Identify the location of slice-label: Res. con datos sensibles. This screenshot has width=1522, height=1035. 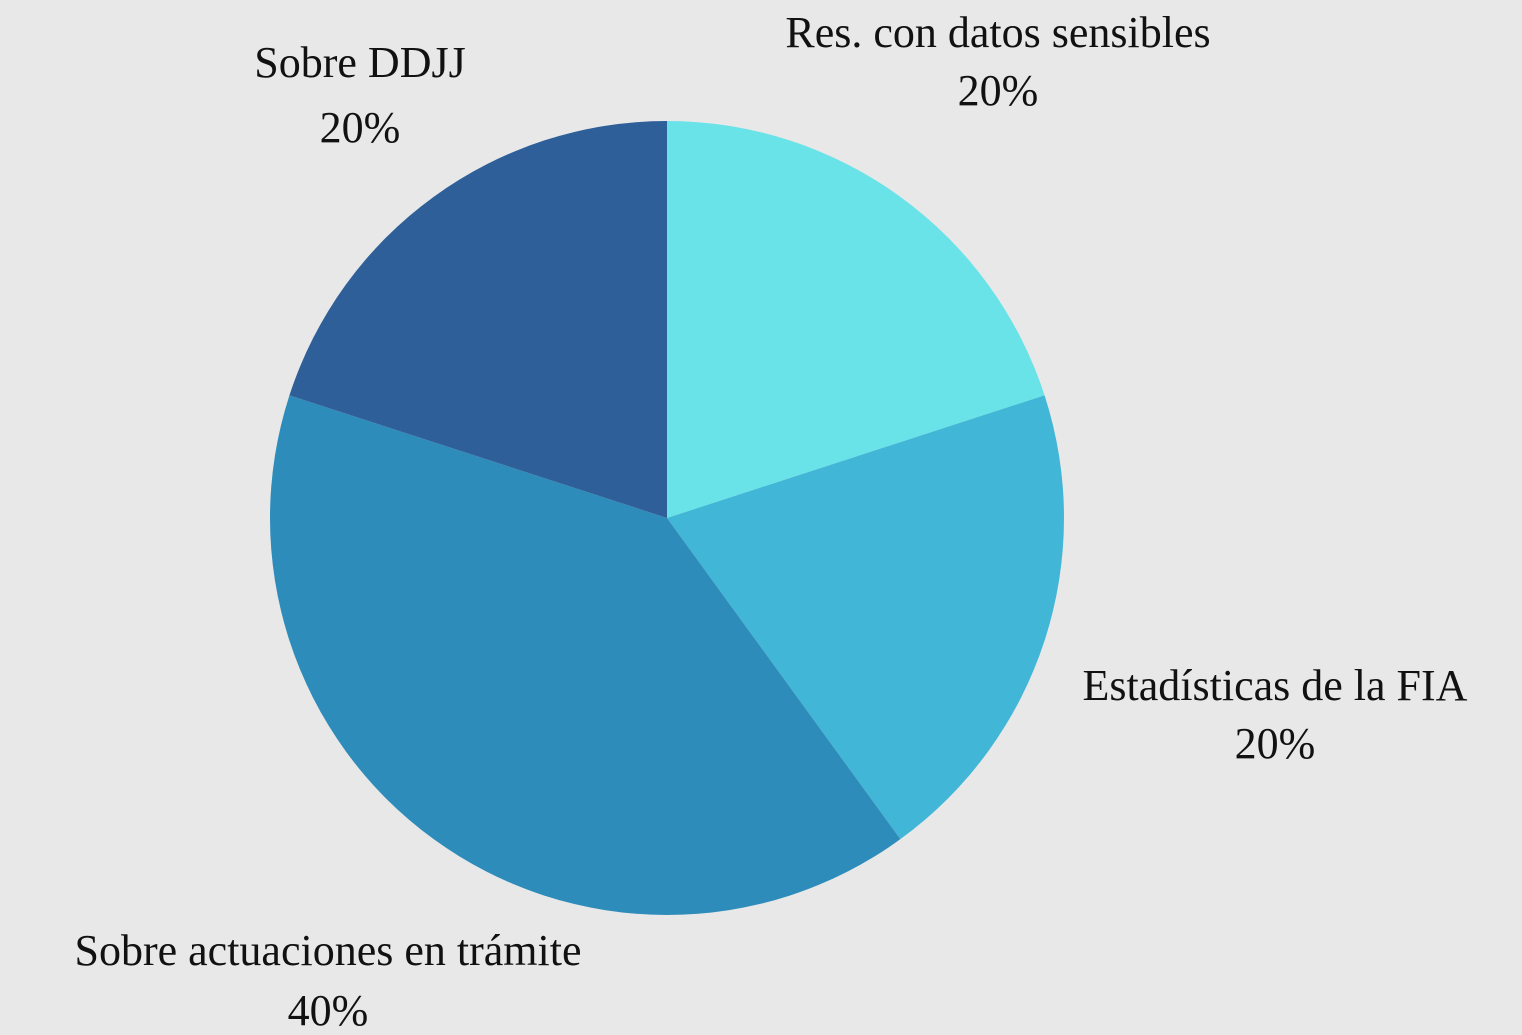
(997, 32).